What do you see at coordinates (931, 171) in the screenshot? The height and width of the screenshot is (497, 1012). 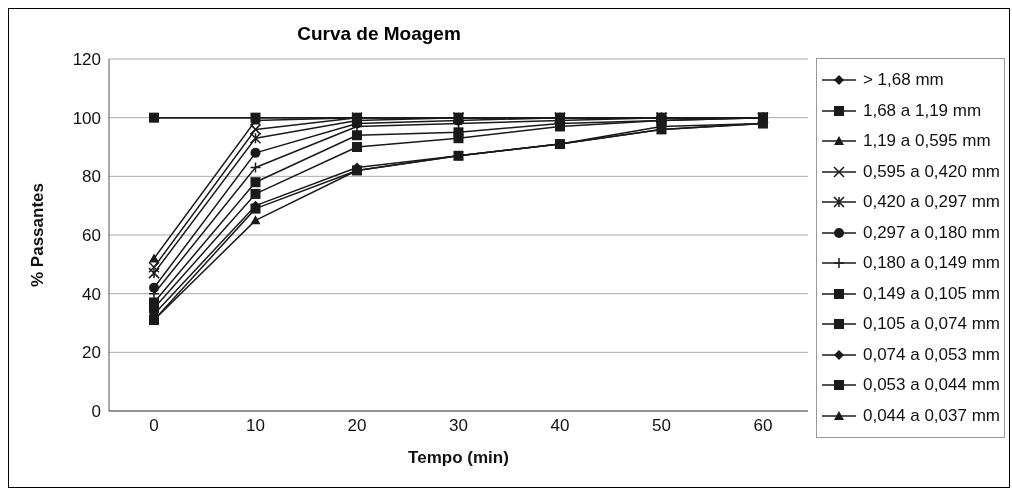 I see `legend-label: 0,595 a 0,420 mm` at bounding box center [931, 171].